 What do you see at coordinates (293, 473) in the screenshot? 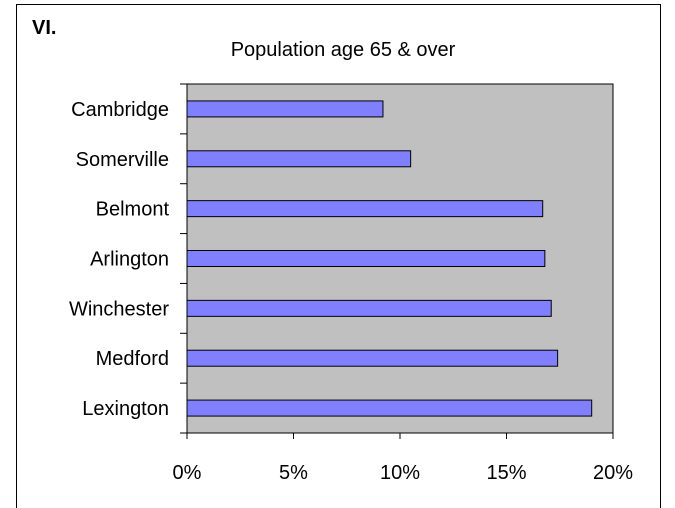
I see `x-tick-label: 5%` at bounding box center [293, 473].